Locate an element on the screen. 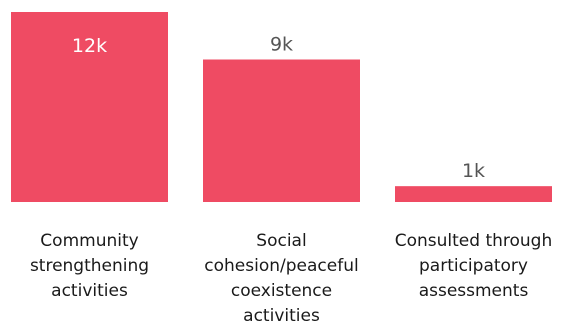  value-label-1: 9k is located at coordinates (281, 45).